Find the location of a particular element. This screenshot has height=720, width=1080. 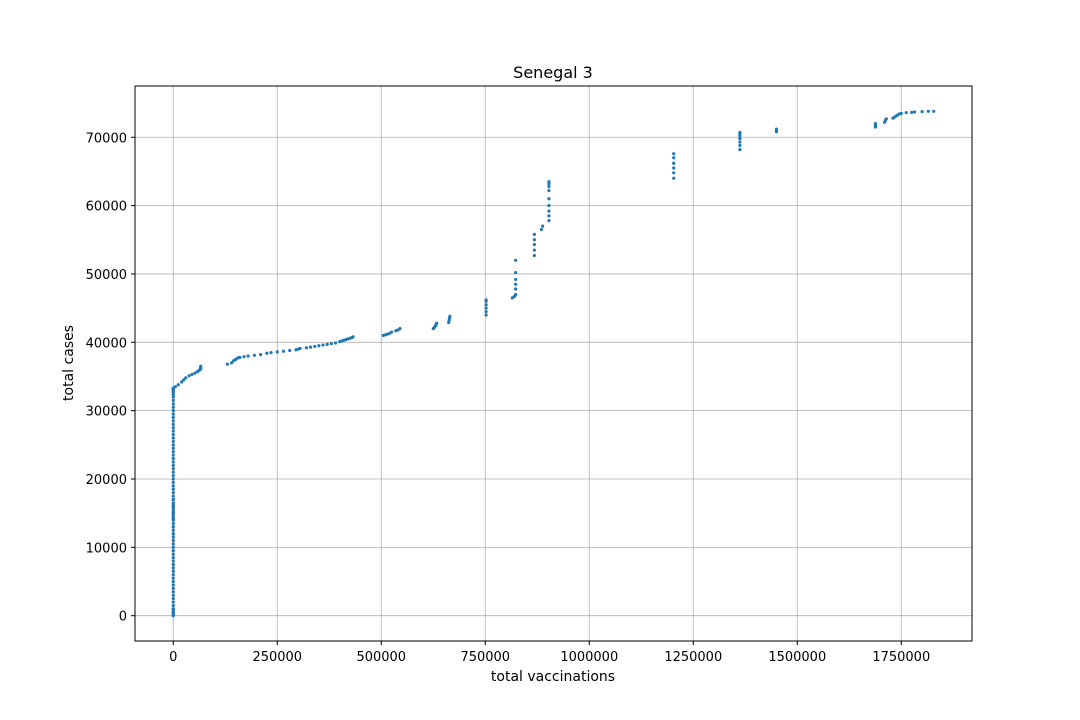

x-tick-label: 1500000 is located at coordinates (797, 657).